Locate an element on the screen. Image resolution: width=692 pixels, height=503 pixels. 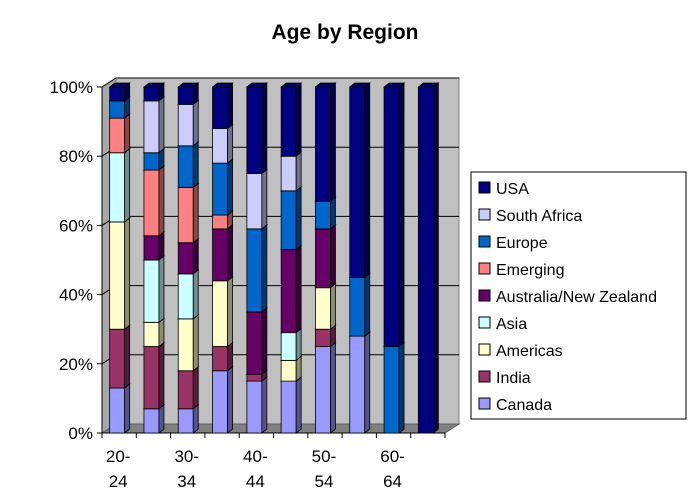
bar-segment-asia is located at coordinates (154, 289).